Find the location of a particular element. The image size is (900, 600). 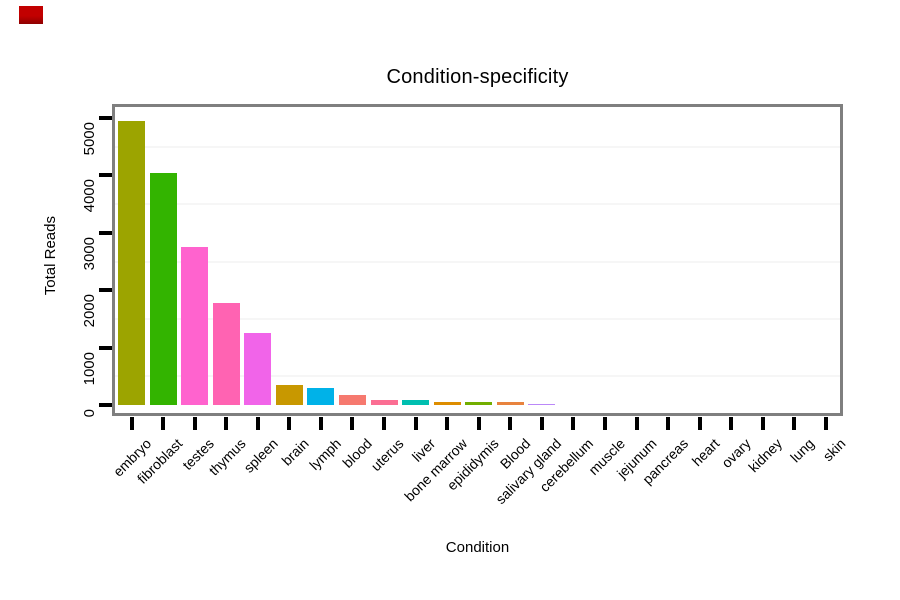

y-tick-label: 4000 is located at coordinates (89, 196).